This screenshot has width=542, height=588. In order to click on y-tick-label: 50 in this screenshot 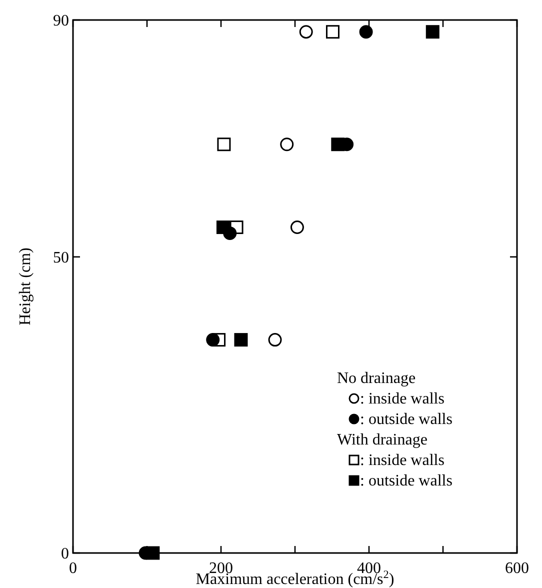, I will do `click(61, 257)`.